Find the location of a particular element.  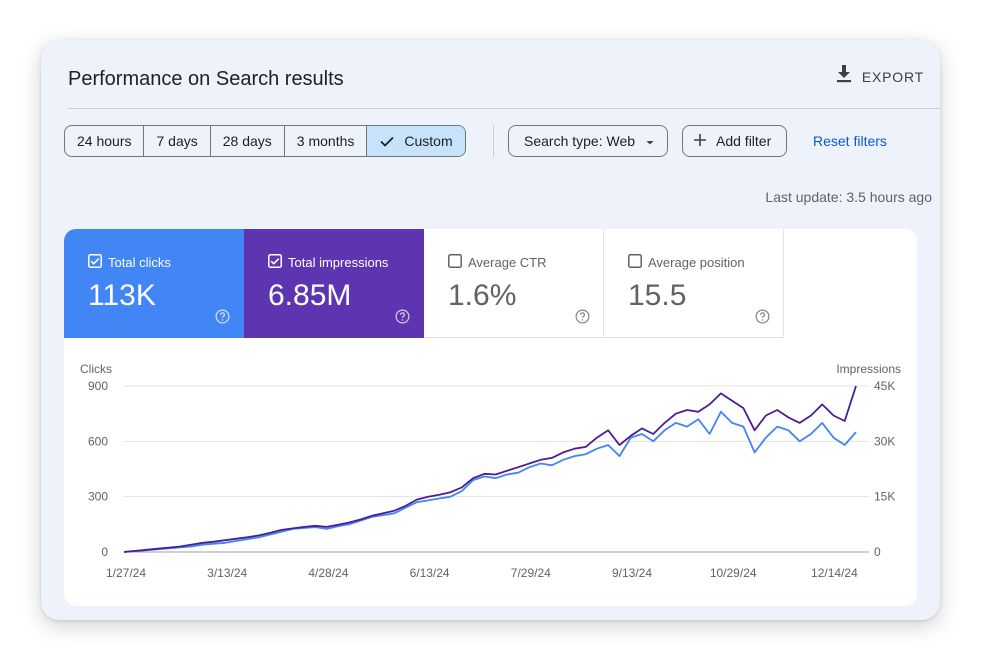

x-tick-label: 9/13/24 is located at coordinates (632, 573).